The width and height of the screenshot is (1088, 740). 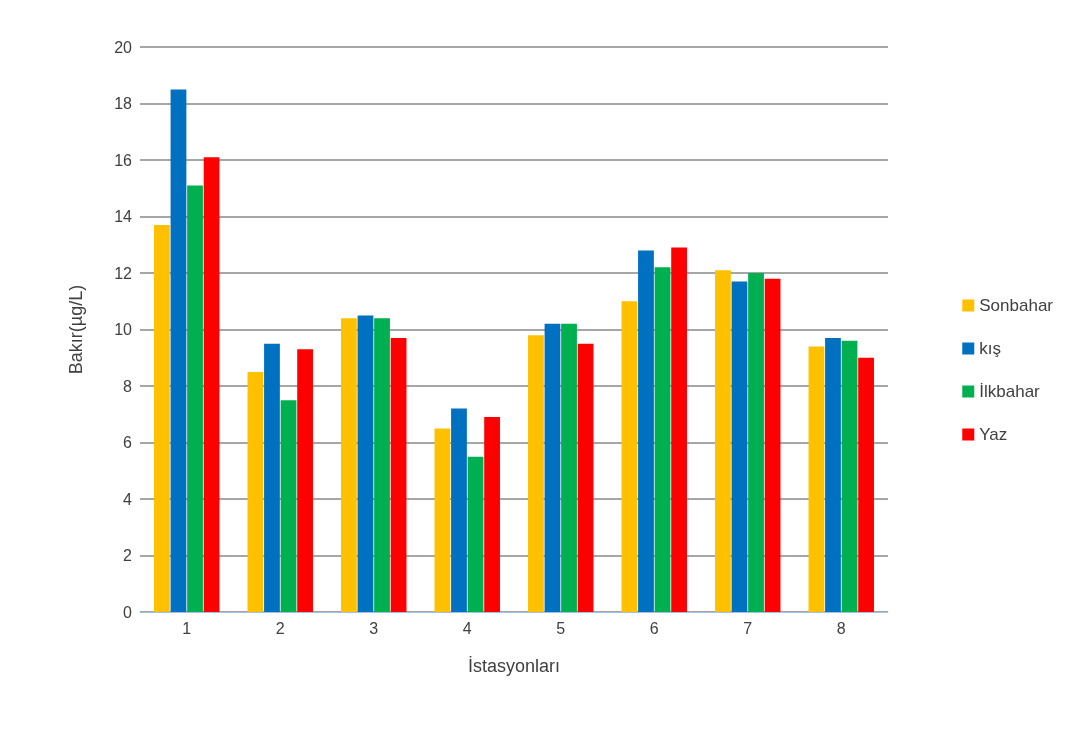 What do you see at coordinates (128, 555) in the screenshot?
I see `y-tick-label: 2` at bounding box center [128, 555].